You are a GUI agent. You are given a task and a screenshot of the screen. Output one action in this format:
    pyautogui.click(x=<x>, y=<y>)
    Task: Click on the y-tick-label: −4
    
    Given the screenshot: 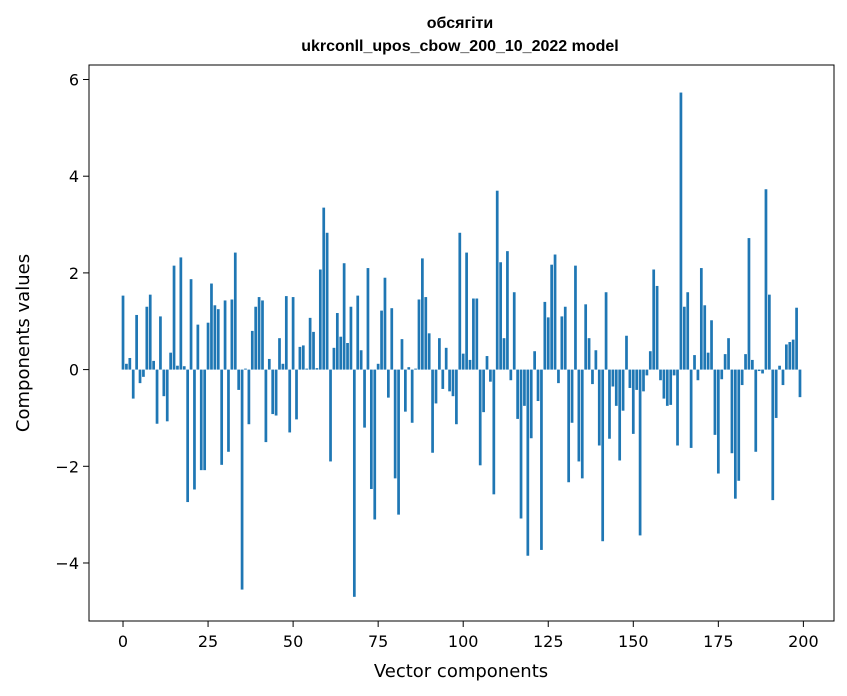 What is the action you would take?
    pyautogui.click(x=67, y=563)
    